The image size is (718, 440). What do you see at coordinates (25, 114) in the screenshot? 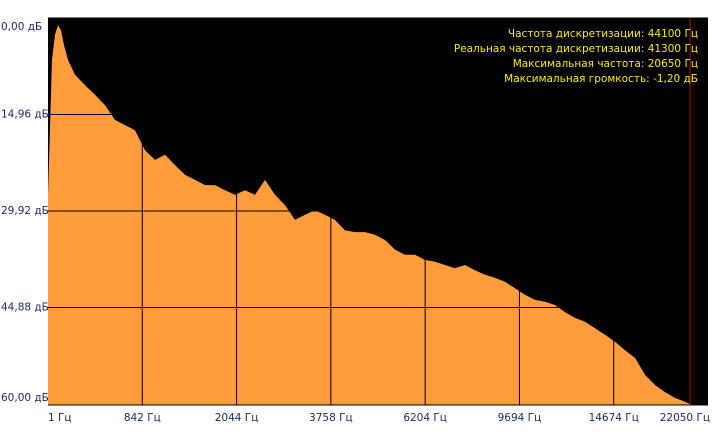
I see `y-tick-label: 14,96 дБ` at bounding box center [25, 114].